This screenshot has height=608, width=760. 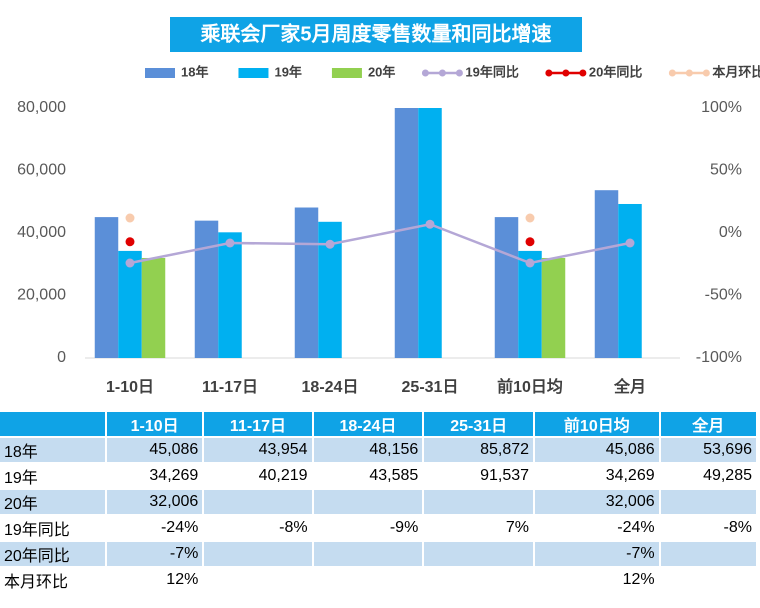 I want to click on table-header-cell: 18-24日, so click(x=368, y=424).